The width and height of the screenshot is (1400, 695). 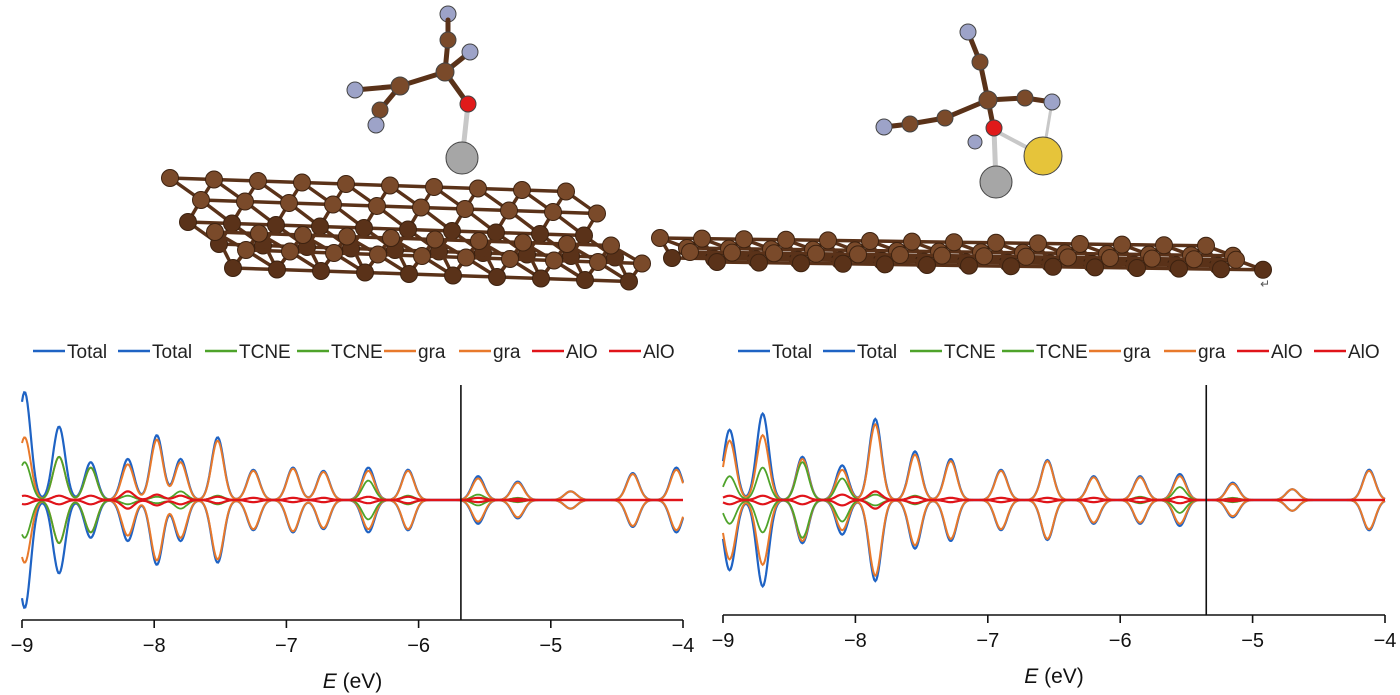 I want to click on series-gra-spin-down-line, so click(x=1054, y=538).